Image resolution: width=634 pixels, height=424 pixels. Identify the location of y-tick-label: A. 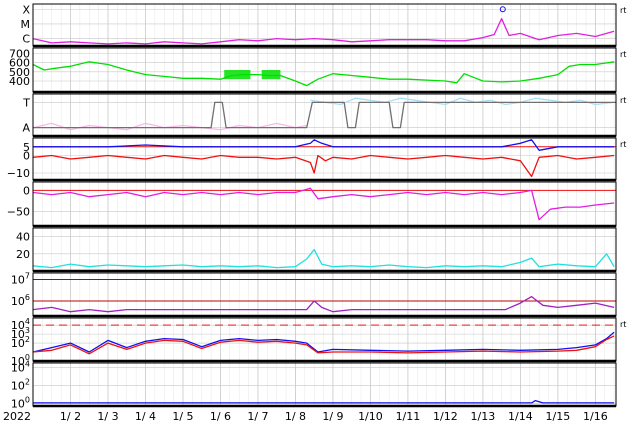
(26, 128).